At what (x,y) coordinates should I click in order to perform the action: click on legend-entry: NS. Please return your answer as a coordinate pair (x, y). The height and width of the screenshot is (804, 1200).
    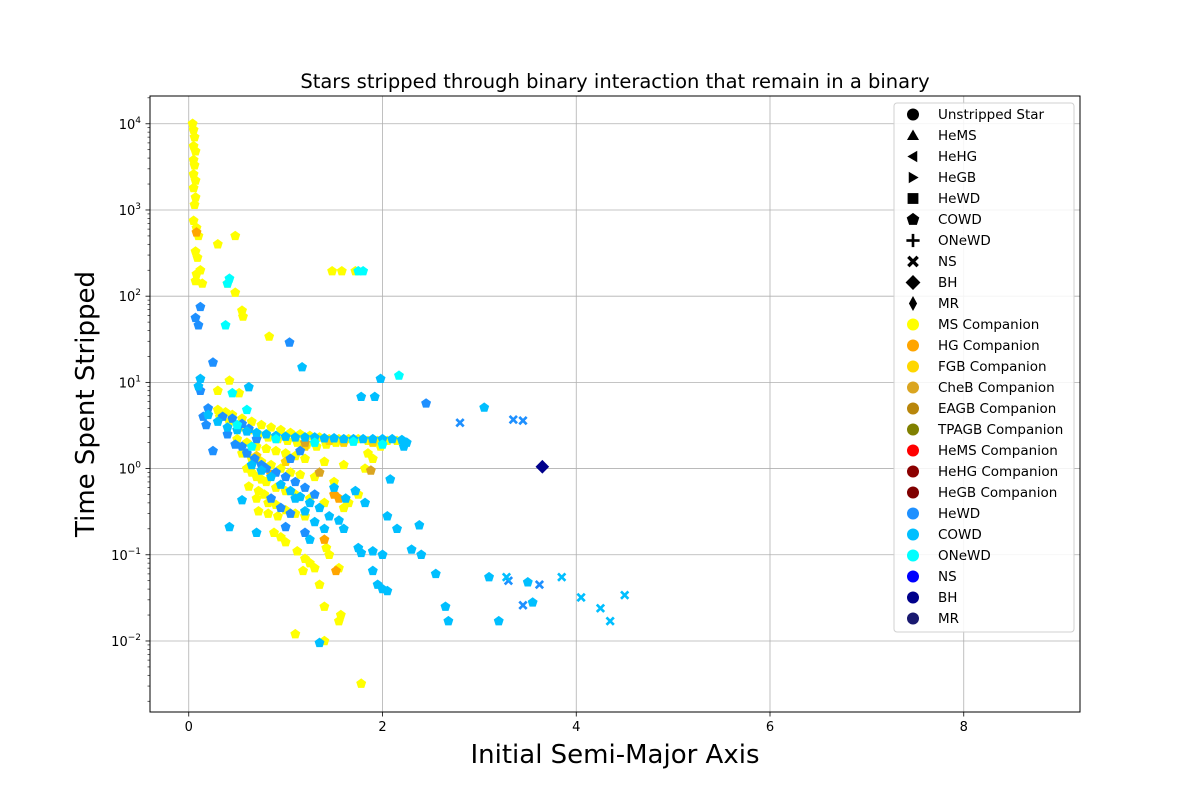
    Looking at the image, I should click on (932, 262).